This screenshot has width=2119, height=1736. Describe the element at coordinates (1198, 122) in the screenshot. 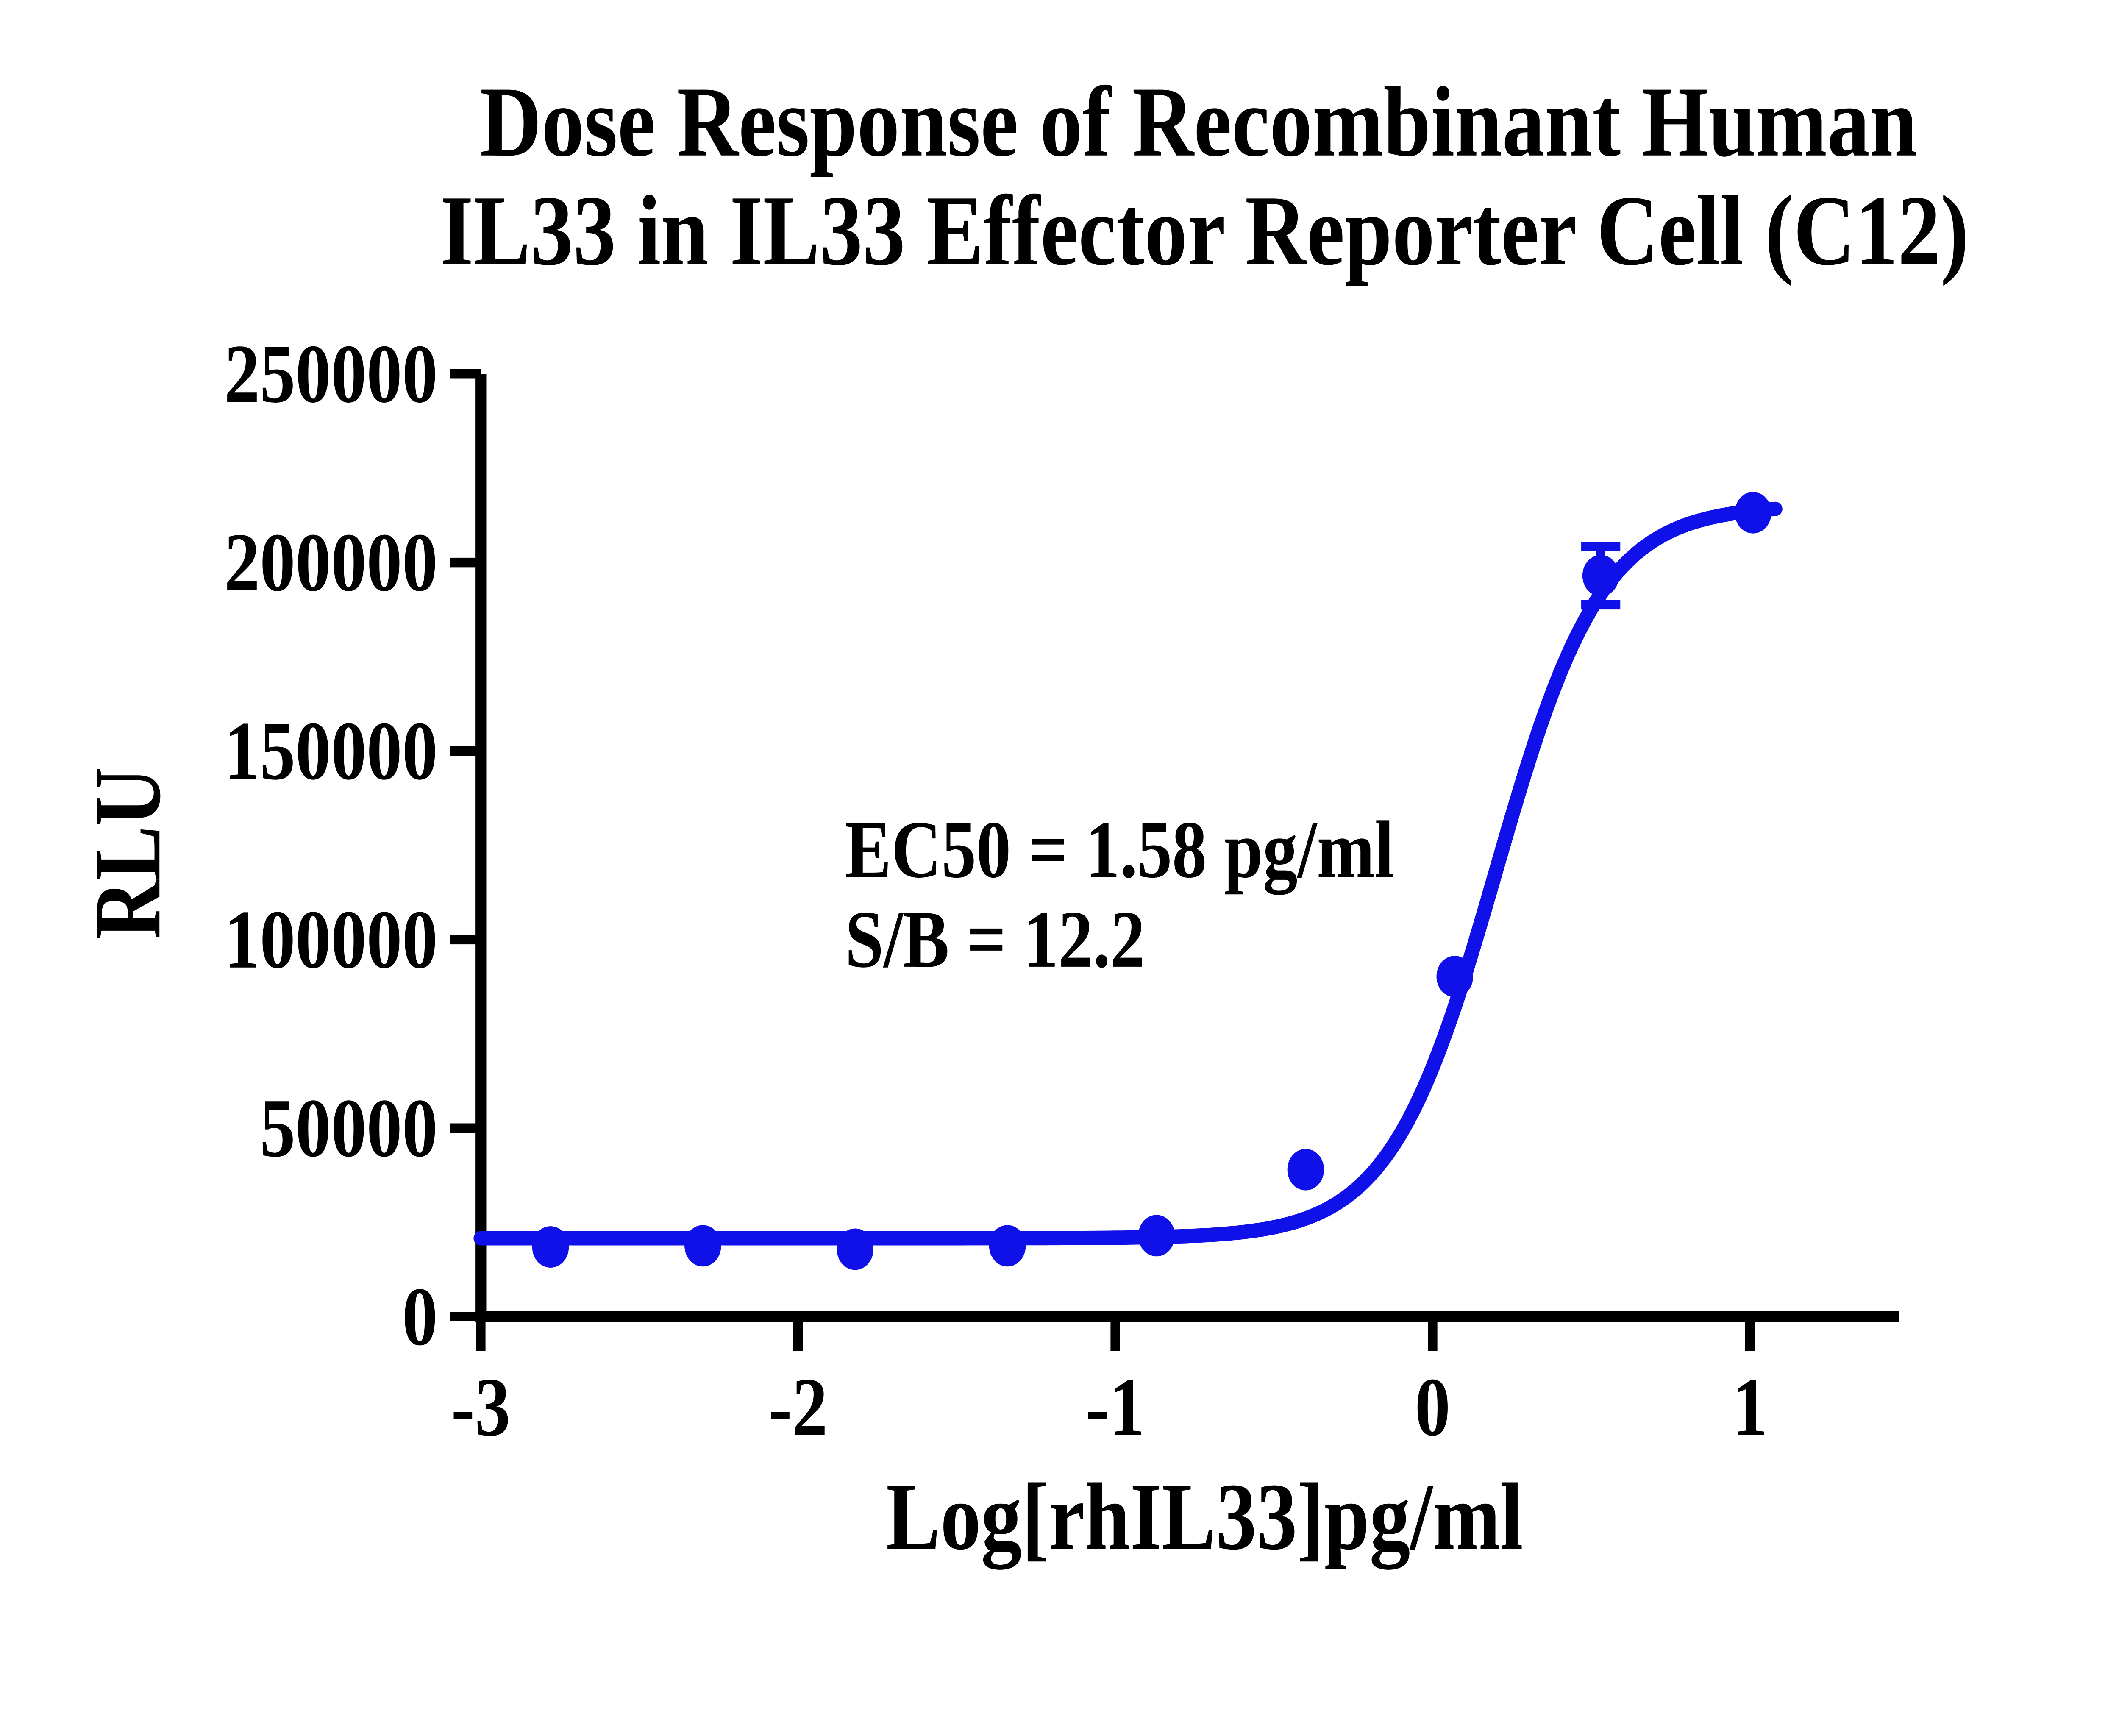

I see `chart-title-line-1: Dose Response of Recombinant Human` at that location.